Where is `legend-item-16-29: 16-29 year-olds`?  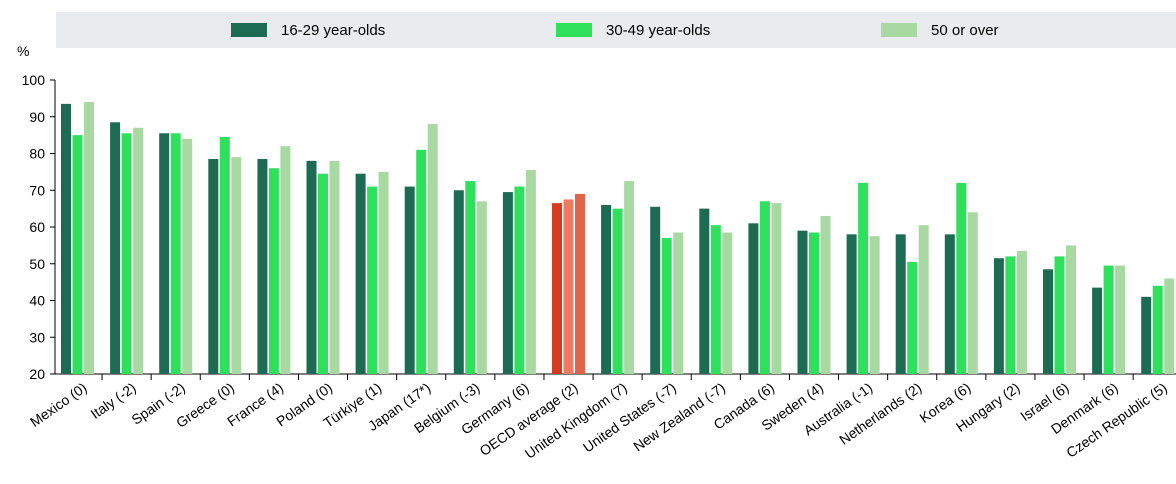 legend-item-16-29: 16-29 year-olds is located at coordinates (308, 30).